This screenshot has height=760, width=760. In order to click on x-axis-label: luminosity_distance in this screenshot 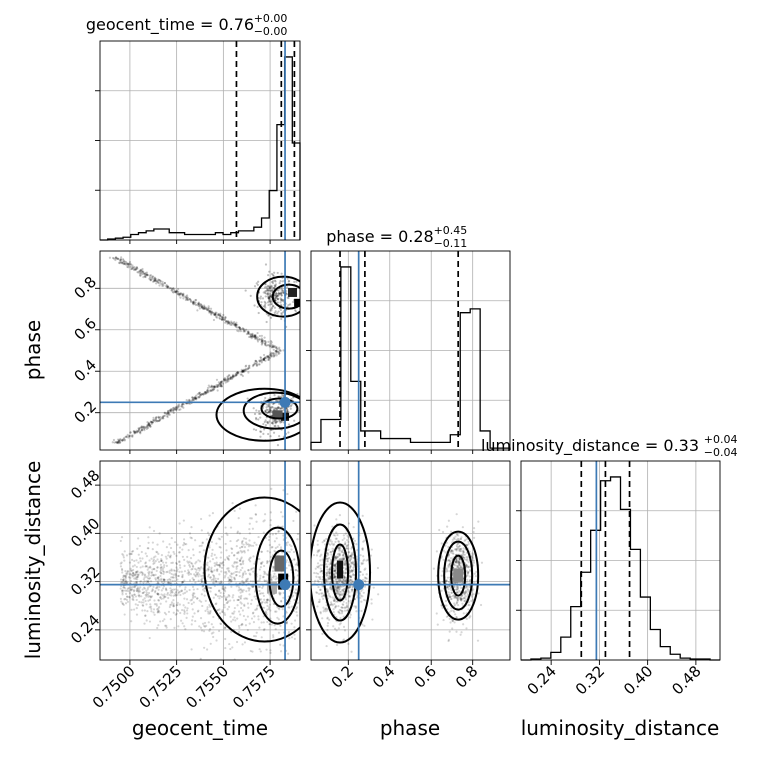, I will do `click(620, 728)`.